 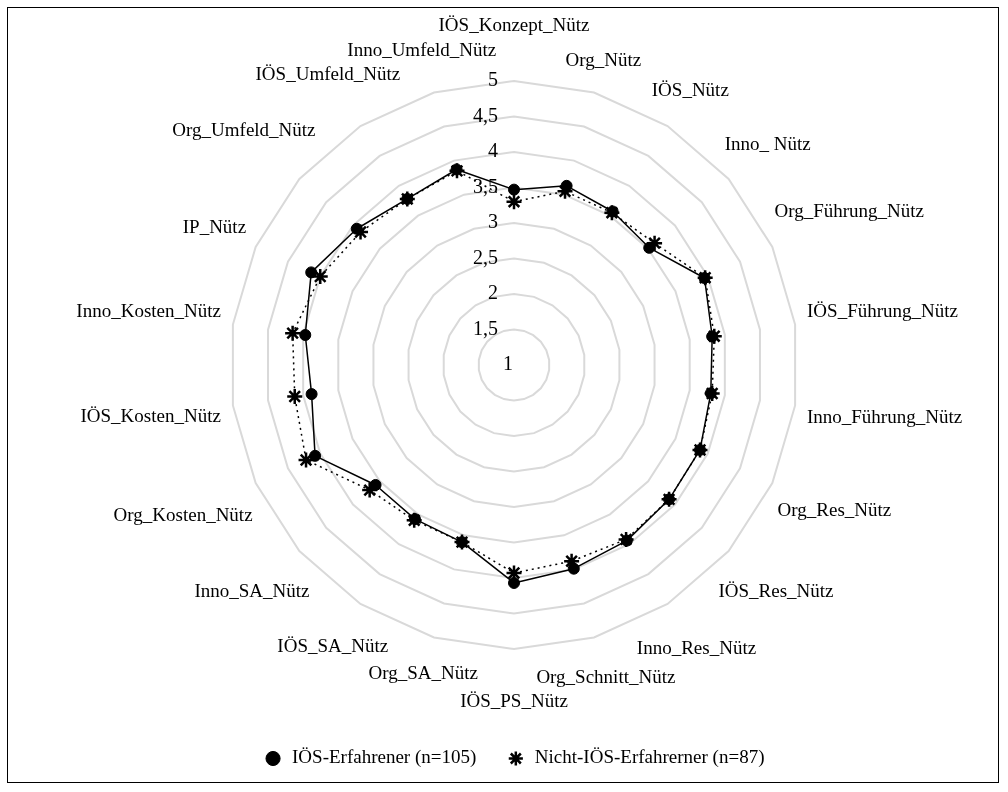 What do you see at coordinates (776, 591) in the screenshot?
I see `spoke-label: IÖS_Res_Nütz` at bounding box center [776, 591].